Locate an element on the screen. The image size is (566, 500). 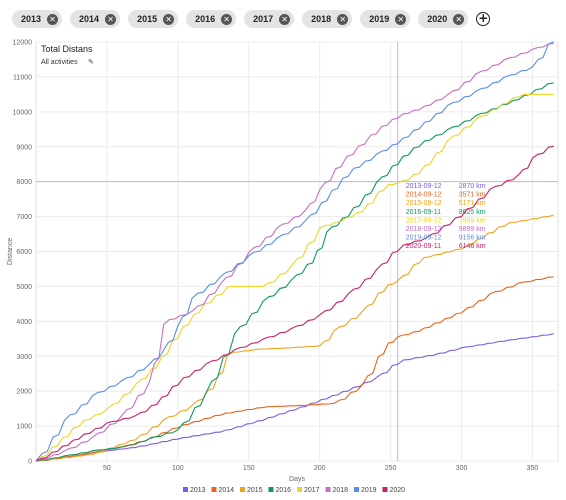
year-chip-label: 2020 is located at coordinates (437, 19).